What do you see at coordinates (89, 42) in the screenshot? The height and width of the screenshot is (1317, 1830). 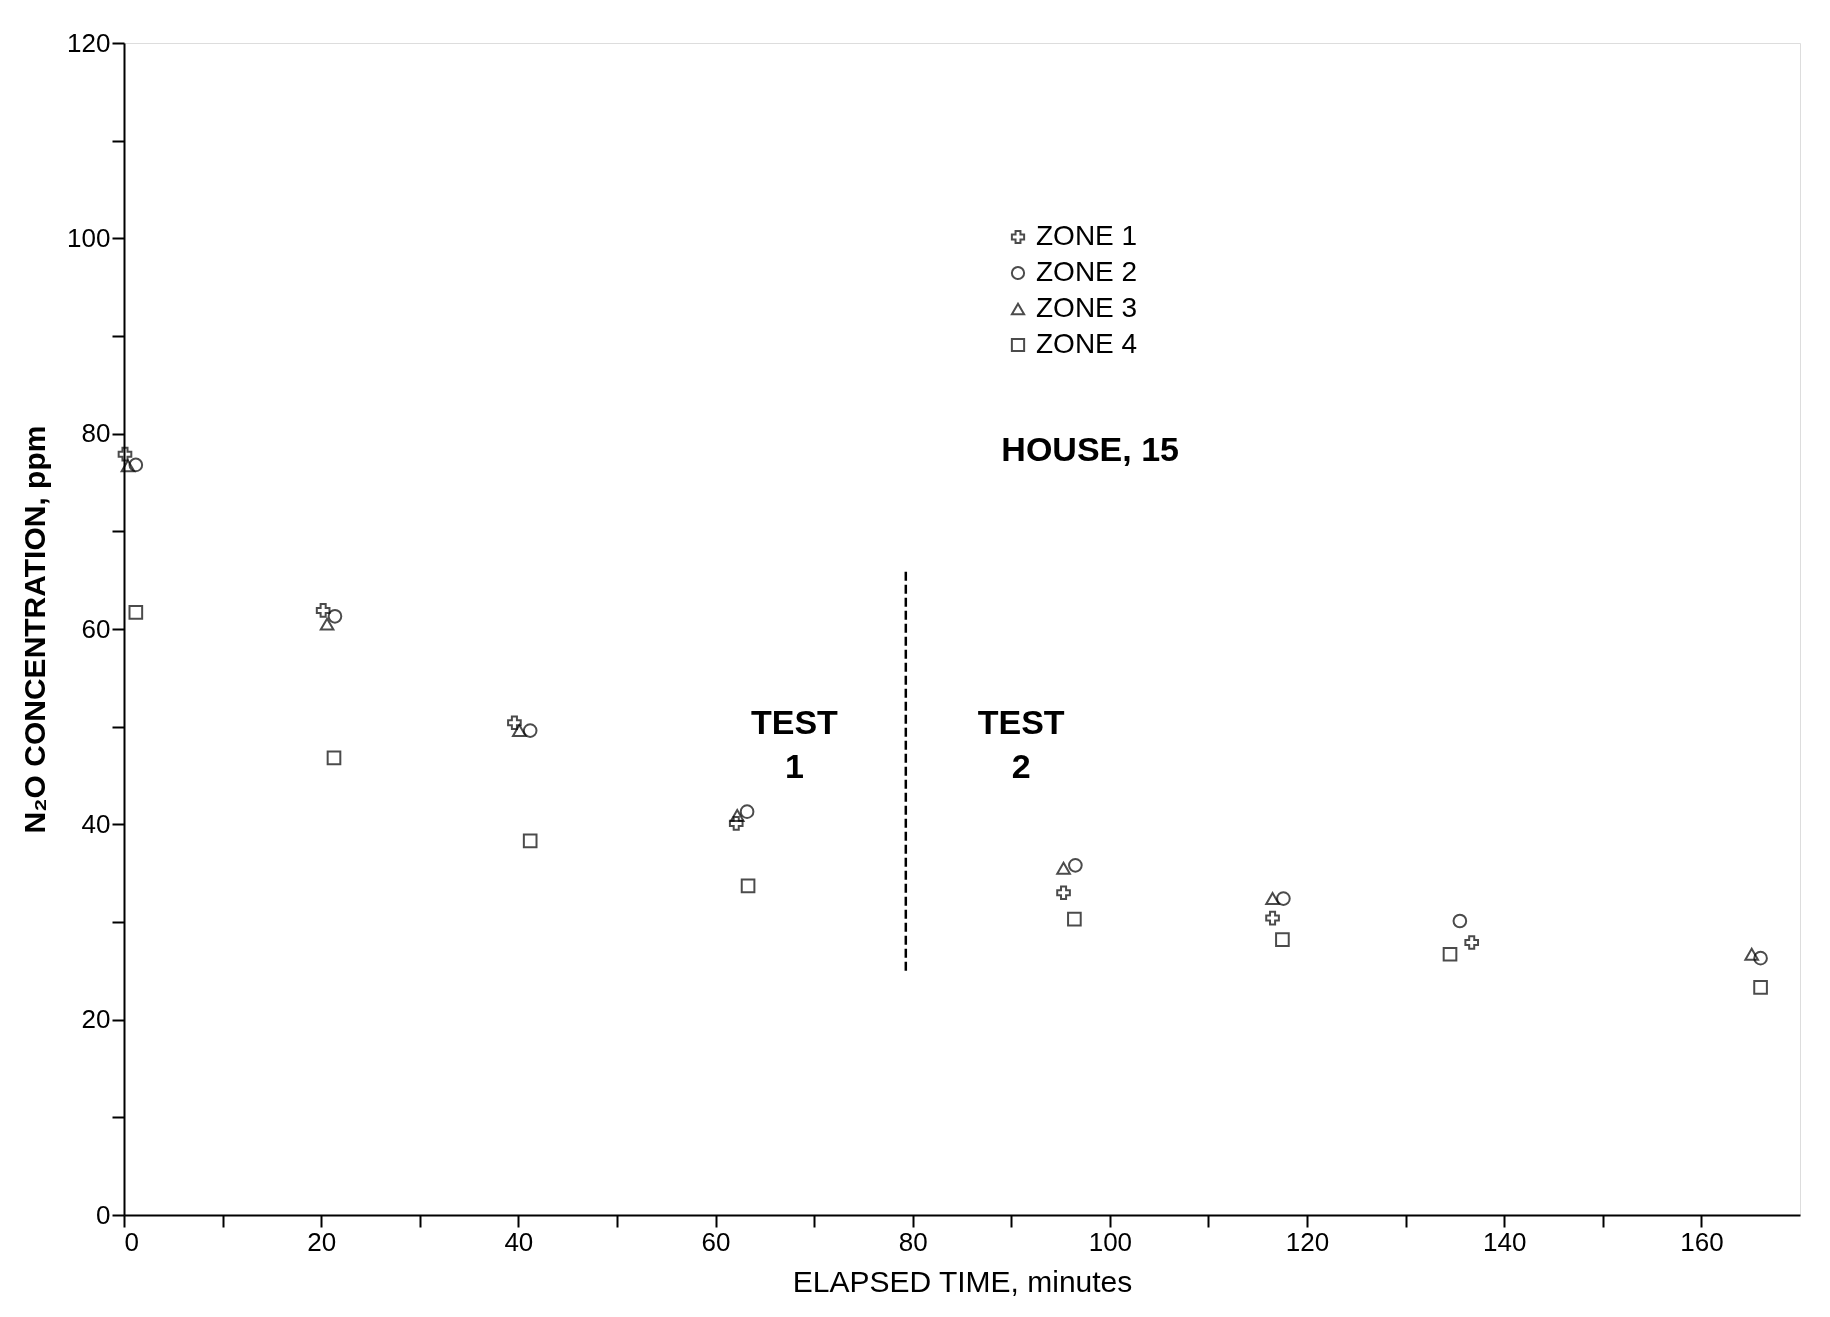 I see `y-tick-label: 120` at bounding box center [89, 42].